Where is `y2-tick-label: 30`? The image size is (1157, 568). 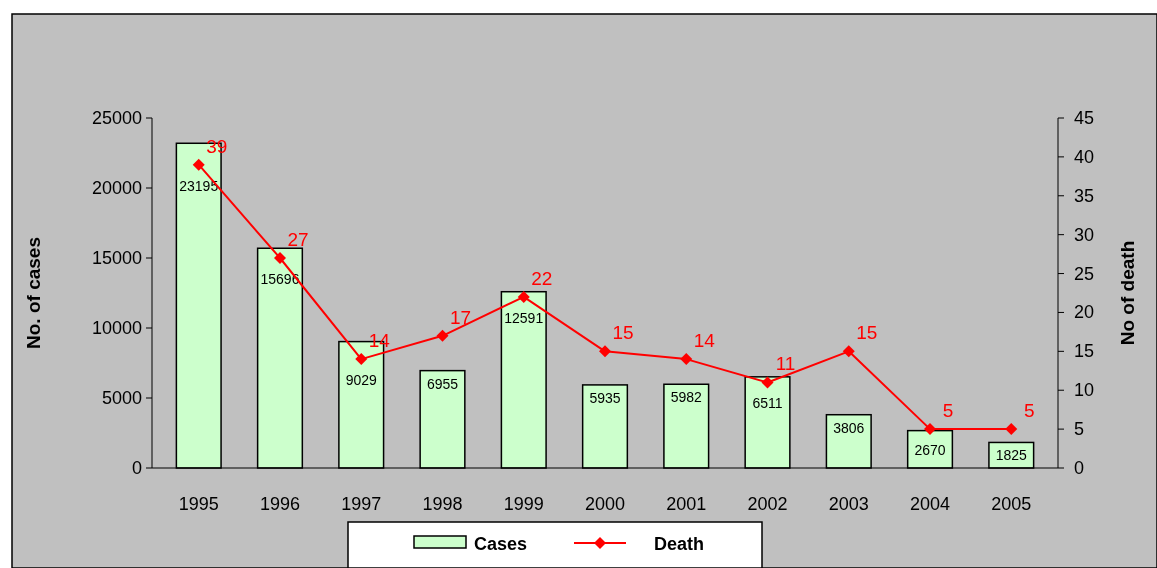
y2-tick-label: 30 is located at coordinates (1084, 234).